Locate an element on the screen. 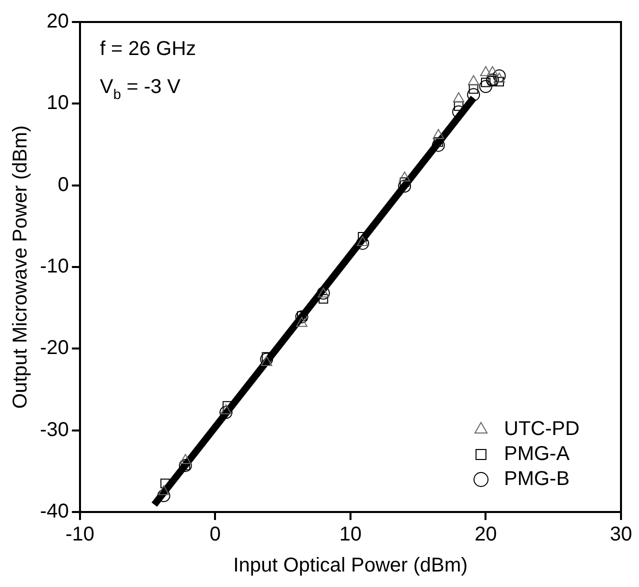  x-tick-label: 30 is located at coordinates (621, 535).